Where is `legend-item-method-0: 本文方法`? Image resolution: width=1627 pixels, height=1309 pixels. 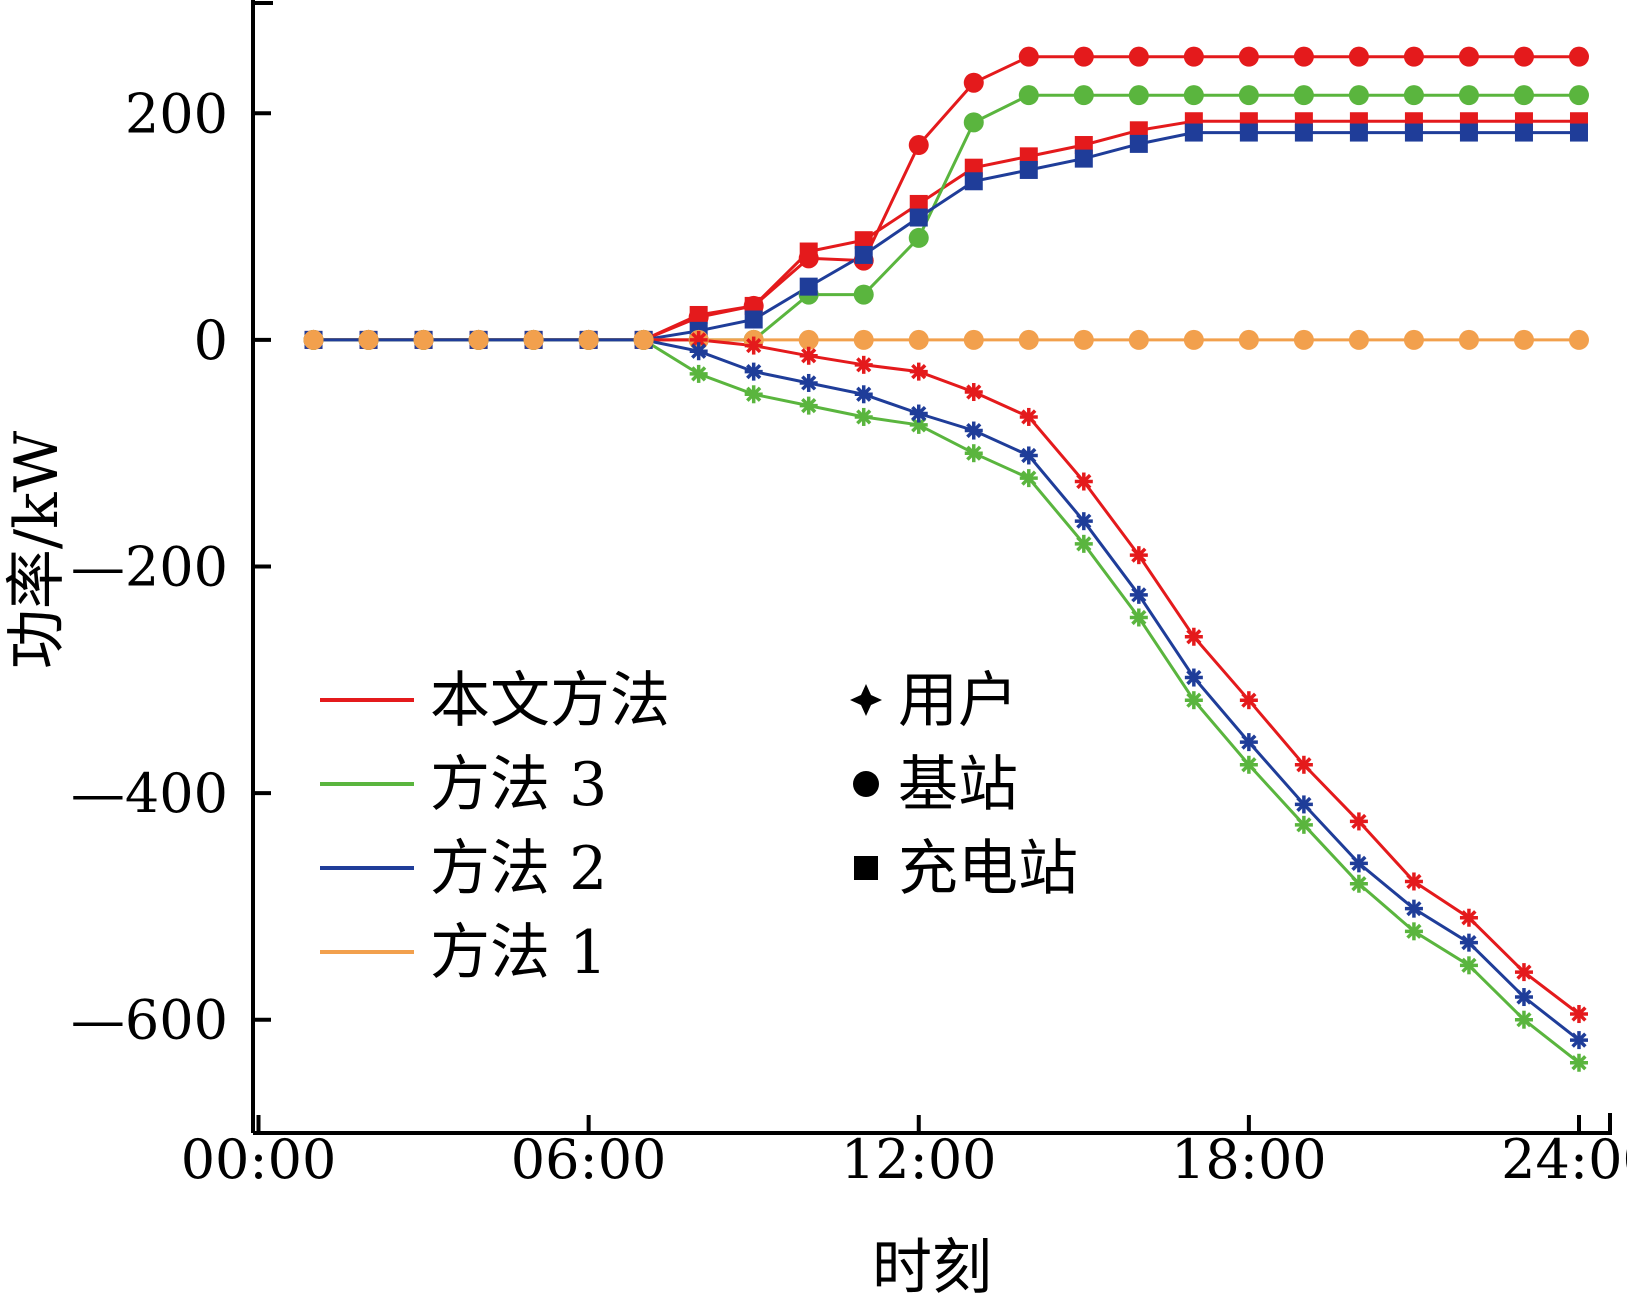 legend-item-method-0: 本文方法 is located at coordinates (495, 701).